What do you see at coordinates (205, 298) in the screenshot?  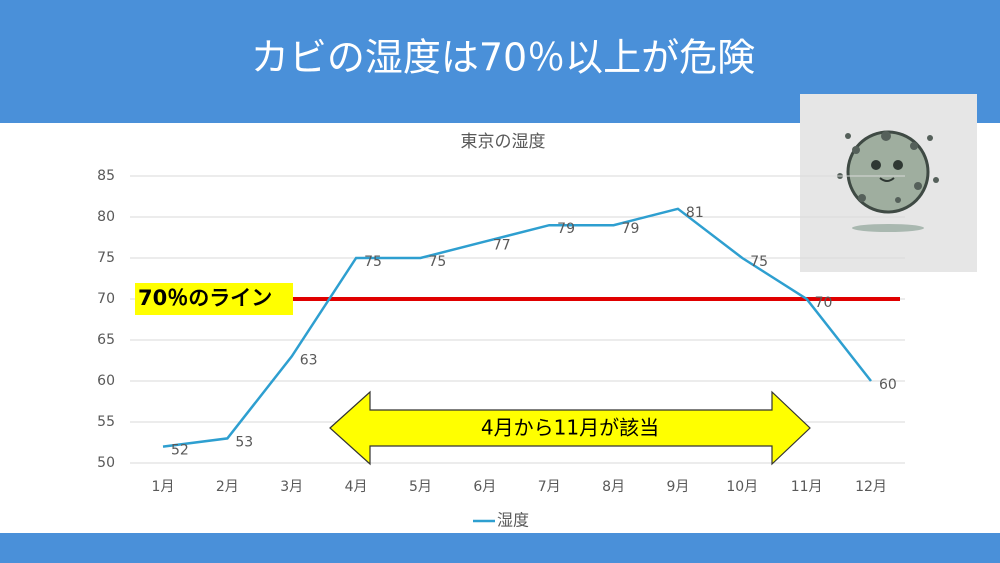 I see `reference-label: 70％のライン` at bounding box center [205, 298].